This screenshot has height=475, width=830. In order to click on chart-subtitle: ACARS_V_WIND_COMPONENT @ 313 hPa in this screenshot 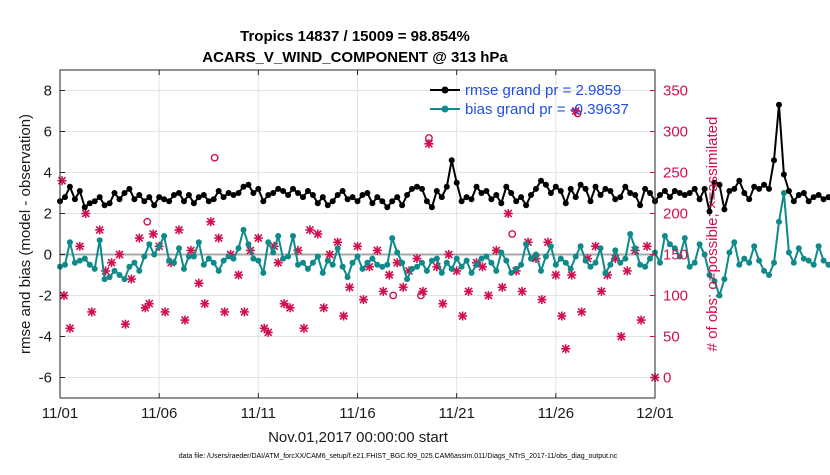, I will do `click(355, 57)`.